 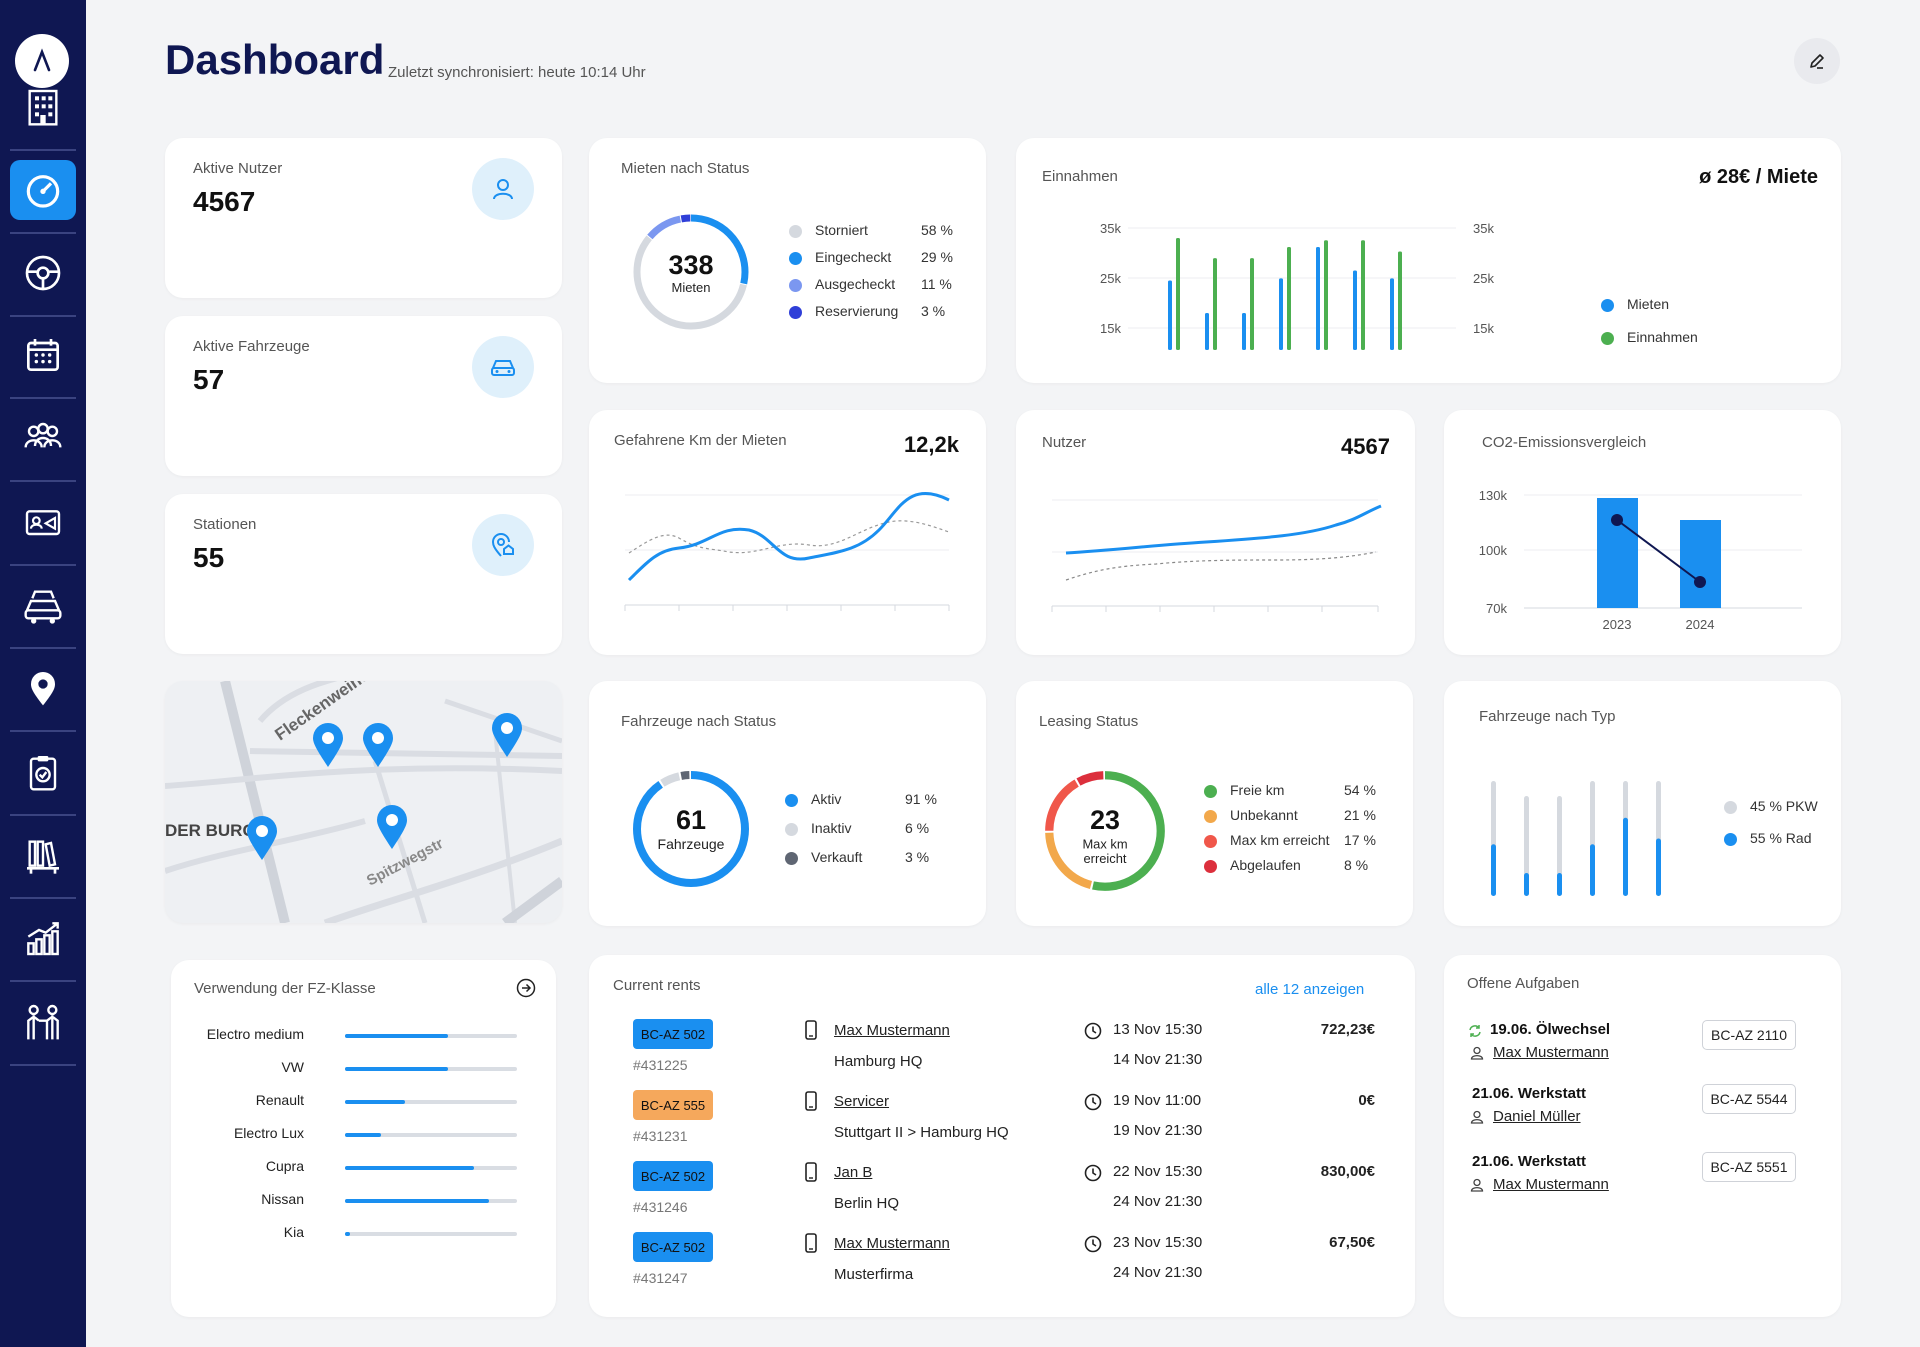 What do you see at coordinates (43, 938) in the screenshot?
I see `sidebar-item-bar-chart` at bounding box center [43, 938].